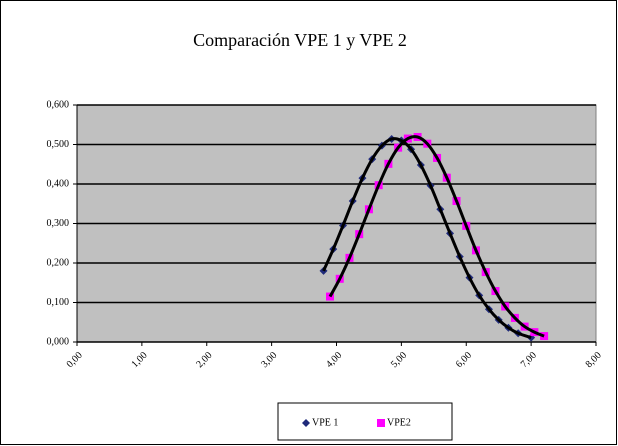 The image size is (618, 446). Describe the element at coordinates (58, 262) in the screenshot. I see `y-tick-label: 0,200` at that location.